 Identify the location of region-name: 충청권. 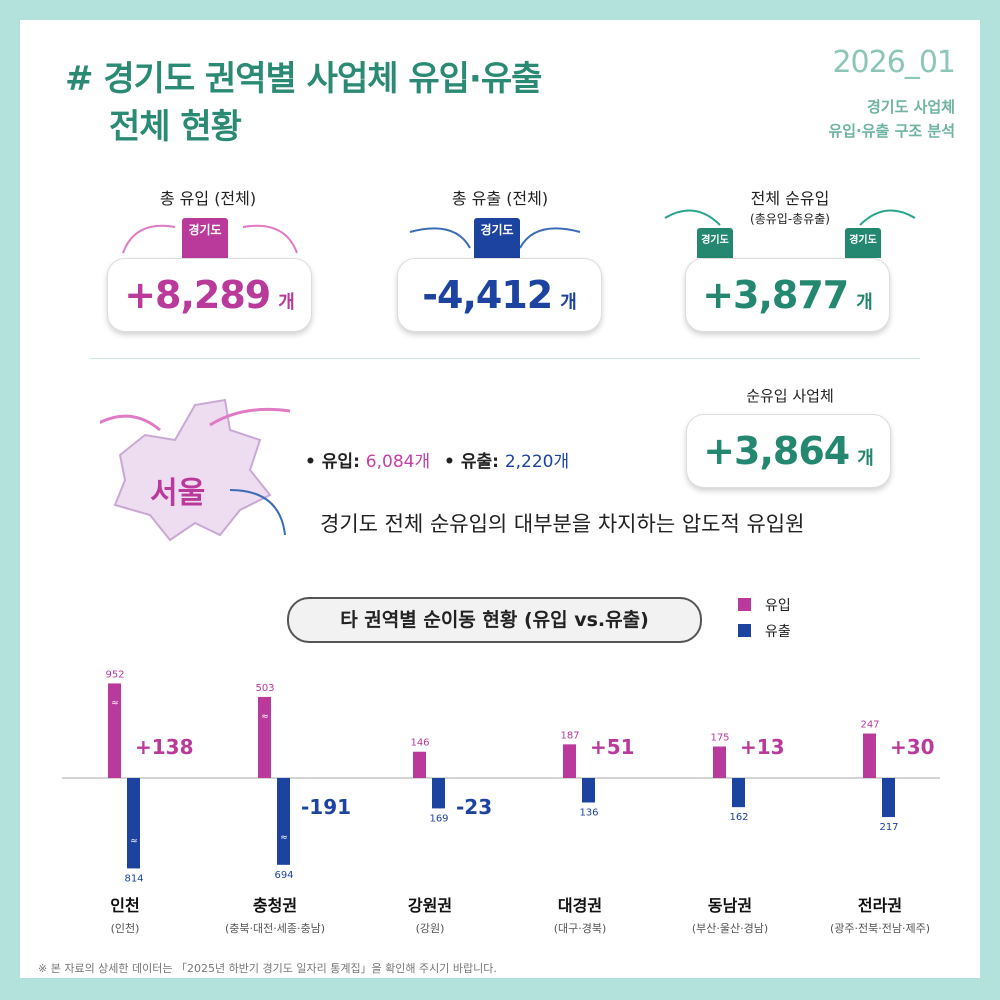
(275, 905).